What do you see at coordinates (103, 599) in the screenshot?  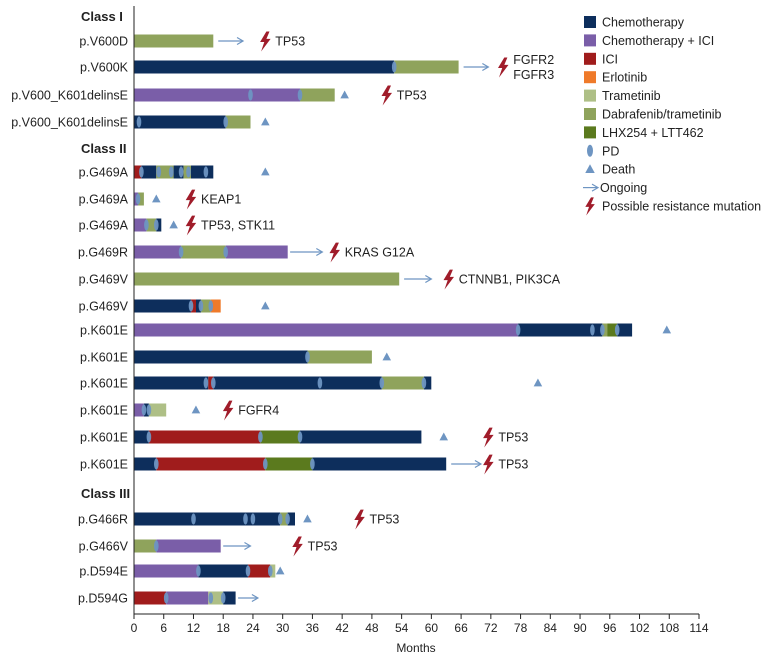 I see `patient-label: p.D594G` at bounding box center [103, 599].